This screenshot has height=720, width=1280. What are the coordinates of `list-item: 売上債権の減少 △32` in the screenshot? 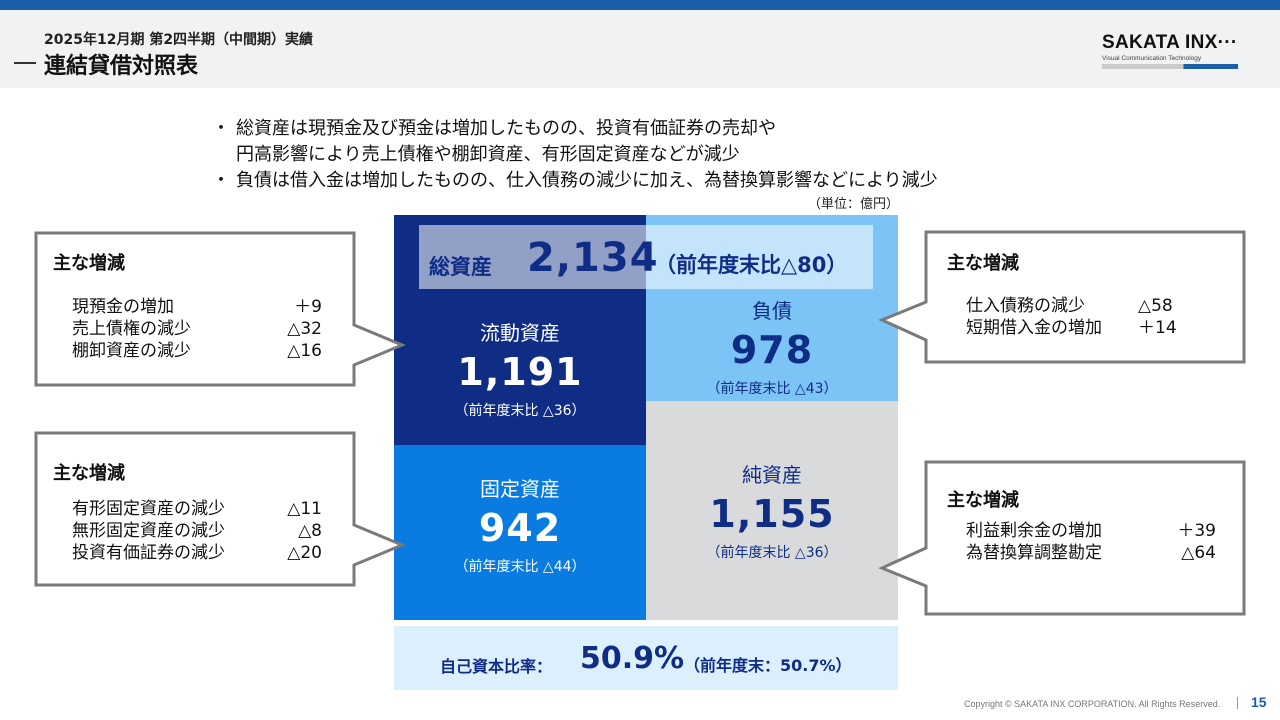 It's located at (197, 329).